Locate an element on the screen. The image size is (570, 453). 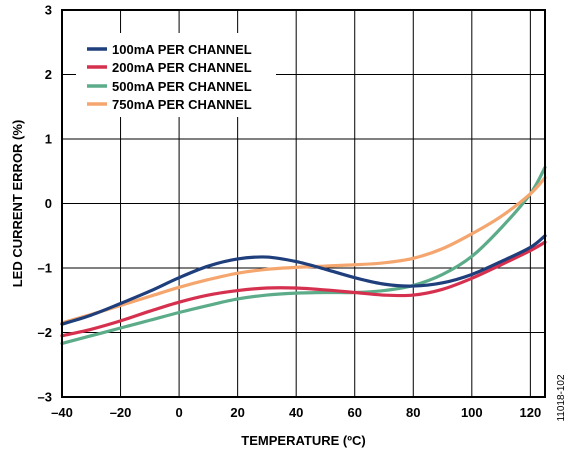
legend-label-750ma: 750mA PER CHANNEL is located at coordinates (182, 104).